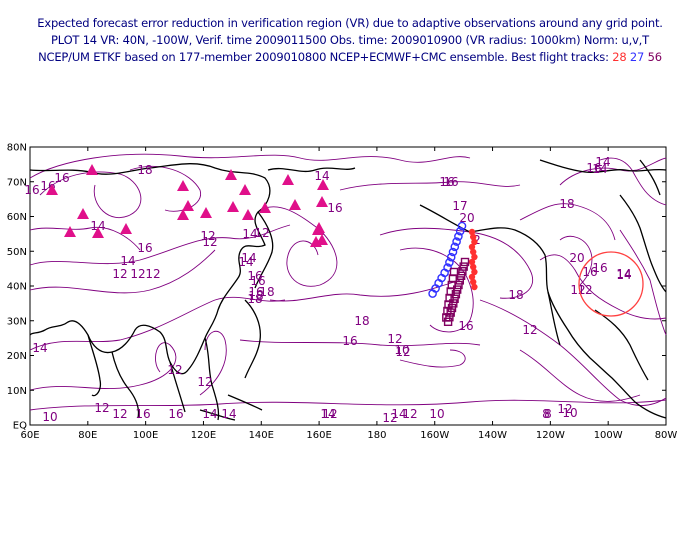 Image resolution: width=700 pixels, height=540 pixels. Describe the element at coordinates (187, 205) in the screenshot. I see `observation-sites` at that location.